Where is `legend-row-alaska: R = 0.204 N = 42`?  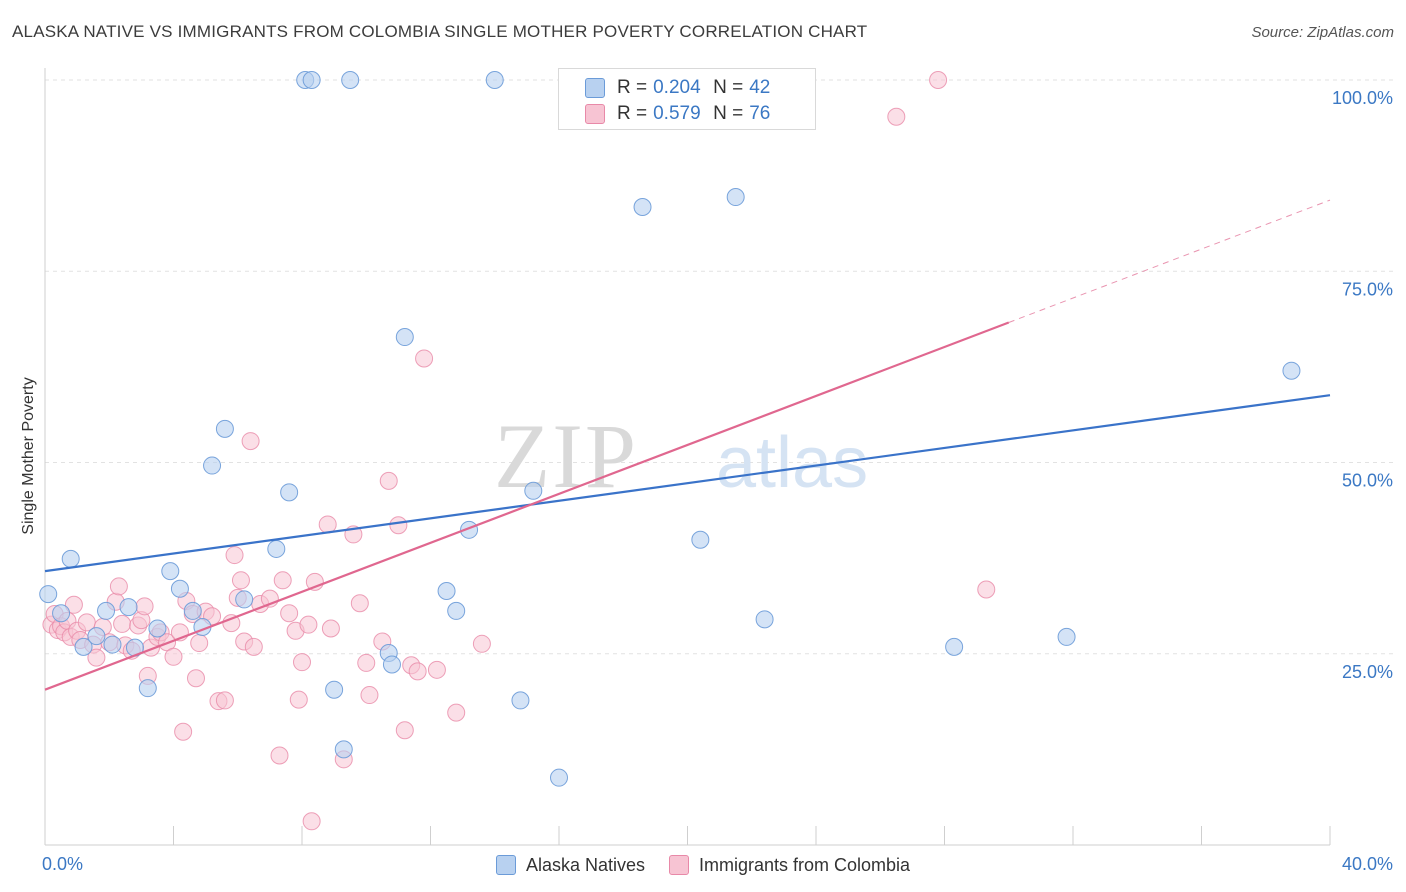 legend-row-alaska: R = 0.204 N = 42 is located at coordinates (677, 88).